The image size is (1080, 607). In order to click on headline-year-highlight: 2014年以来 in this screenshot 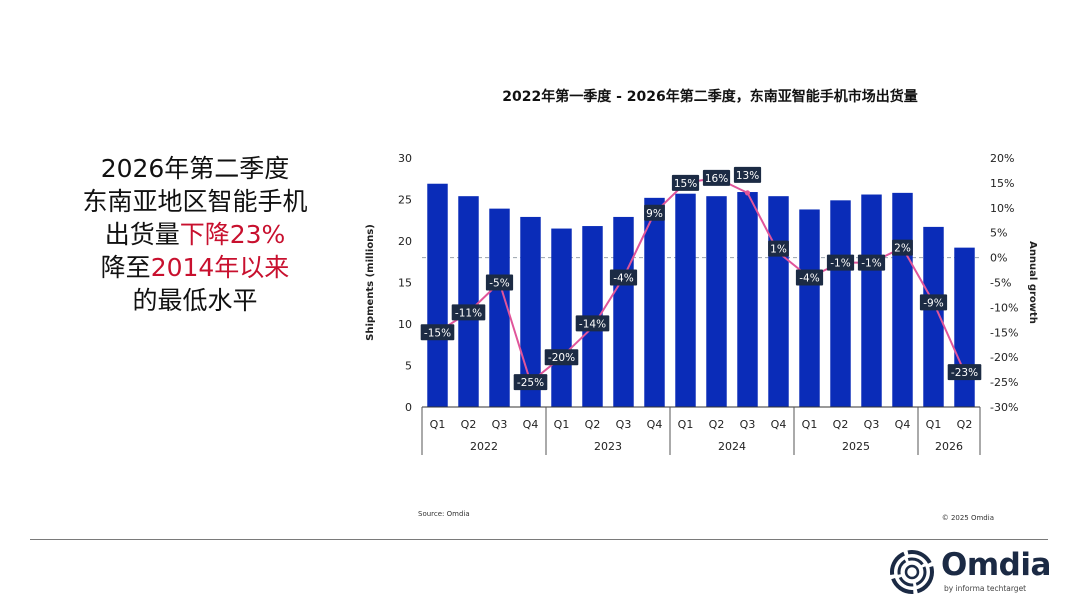, I will do `click(220, 267)`.